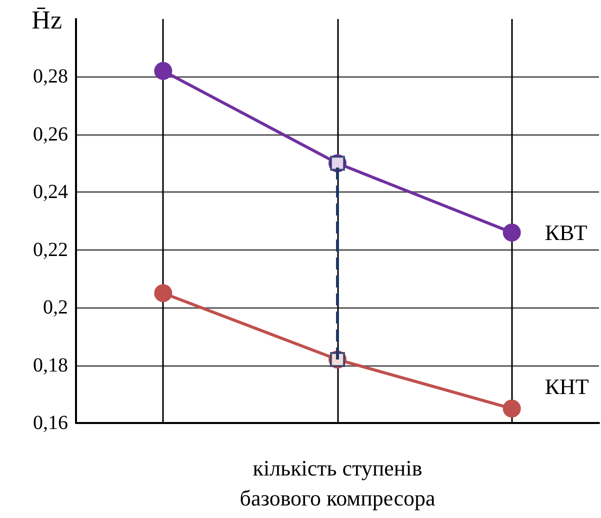 This screenshot has width=601, height=518. Describe the element at coordinates (50, 249) in the screenshot. I see `y-tick-label: 0,22` at that location.